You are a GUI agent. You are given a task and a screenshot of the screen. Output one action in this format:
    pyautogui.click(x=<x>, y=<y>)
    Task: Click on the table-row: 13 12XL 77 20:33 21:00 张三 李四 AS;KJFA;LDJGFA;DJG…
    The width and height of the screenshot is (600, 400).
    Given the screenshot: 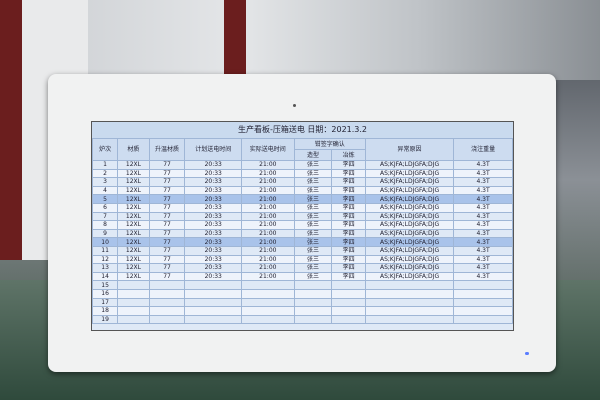 What is the action you would take?
    pyautogui.click(x=302, y=268)
    